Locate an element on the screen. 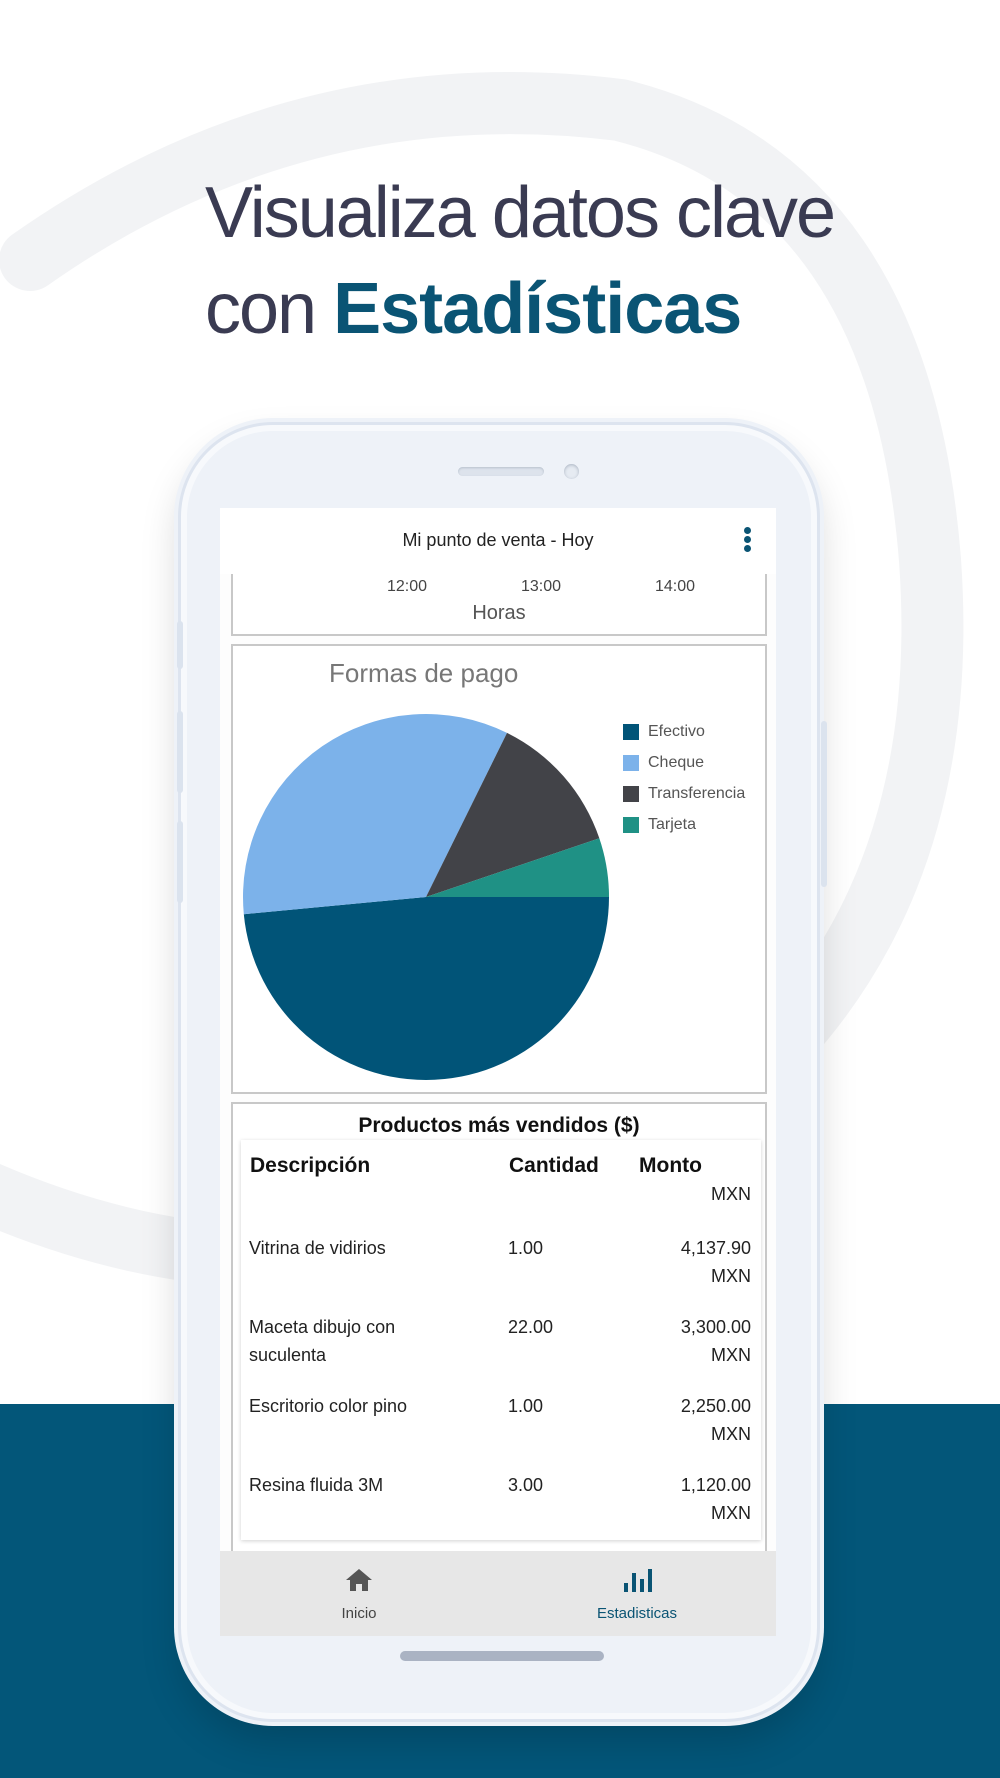  bar-chart-icon is located at coordinates (638, 1580).